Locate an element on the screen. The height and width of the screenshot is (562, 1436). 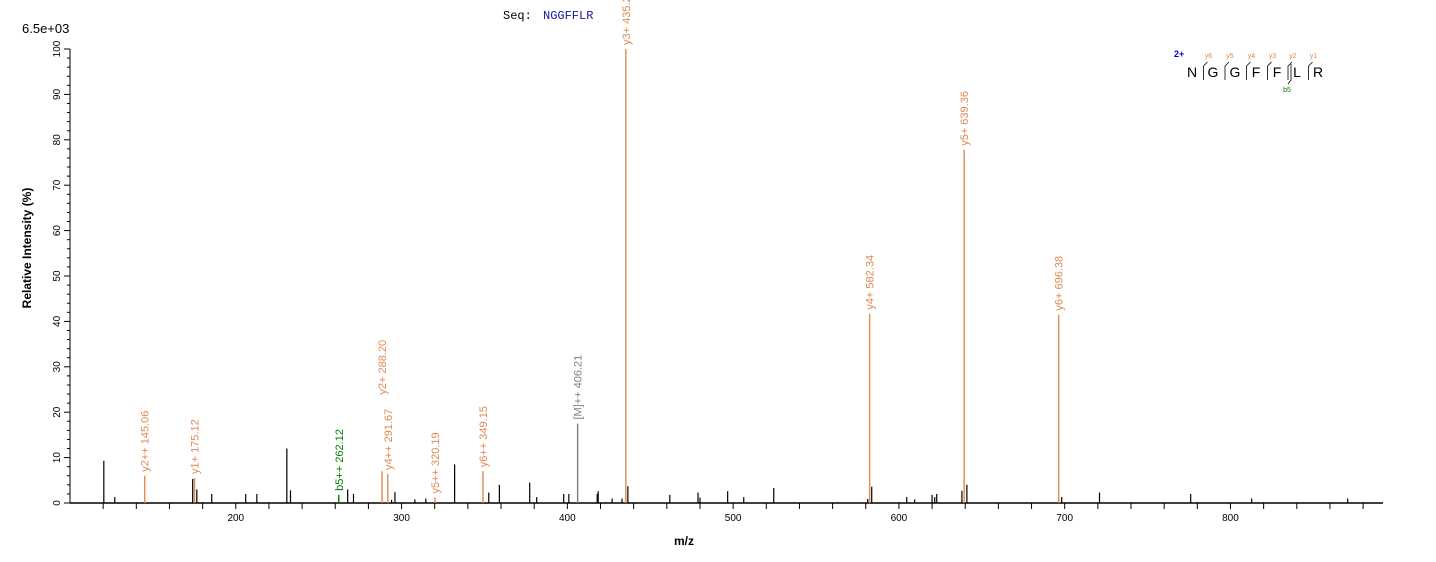
peak-label: y4+ 582.34 is located at coordinates (871, 282).